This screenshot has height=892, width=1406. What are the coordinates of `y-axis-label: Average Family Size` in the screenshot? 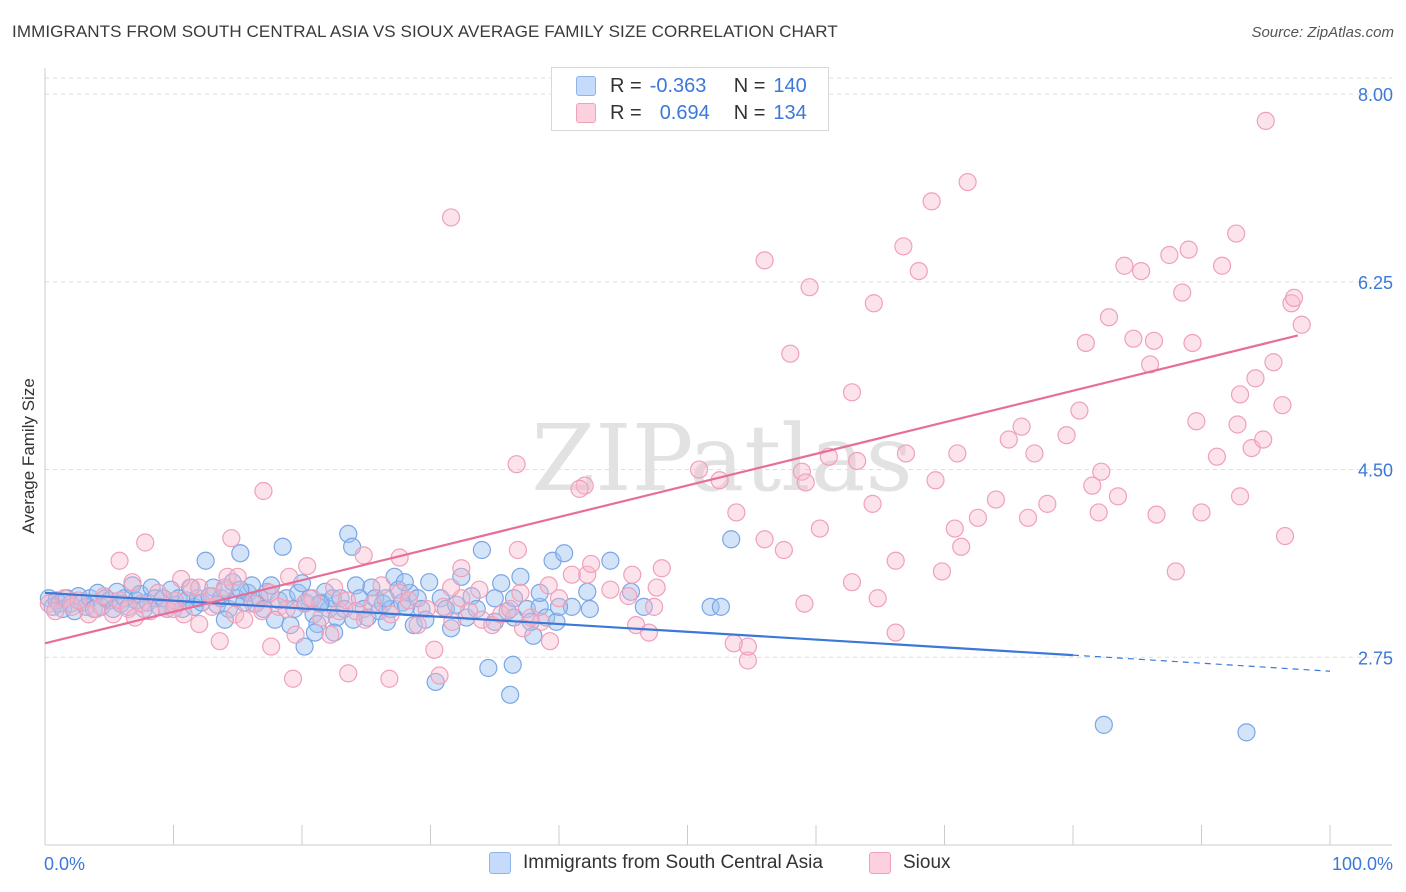 It's located at (28, 456).